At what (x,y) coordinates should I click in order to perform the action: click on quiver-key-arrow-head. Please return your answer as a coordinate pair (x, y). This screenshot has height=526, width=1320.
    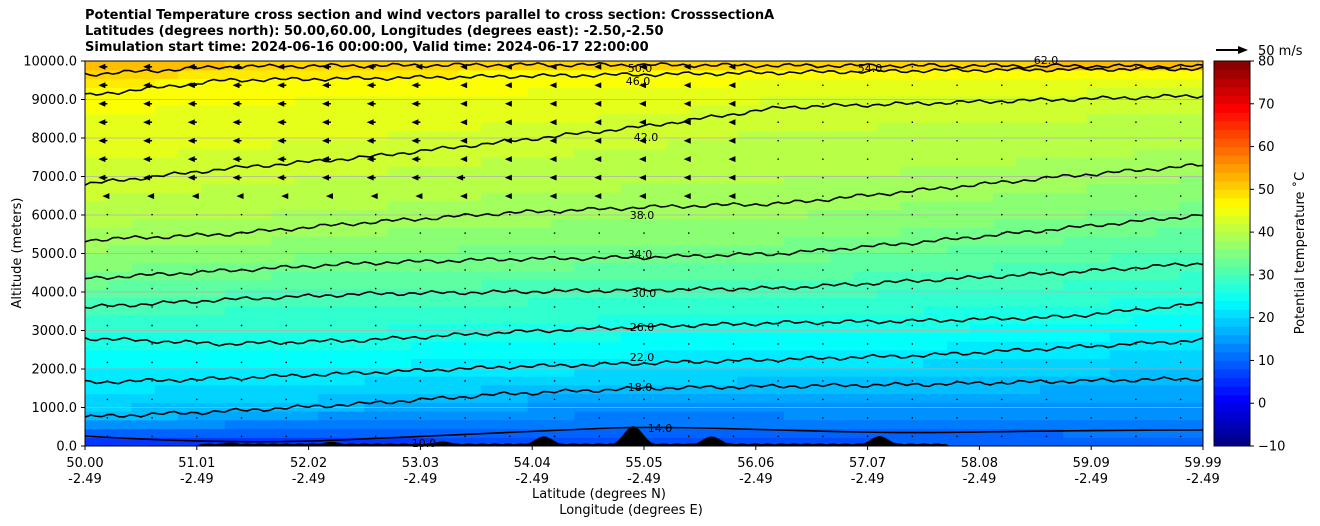
    Looking at the image, I should click on (1243, 50).